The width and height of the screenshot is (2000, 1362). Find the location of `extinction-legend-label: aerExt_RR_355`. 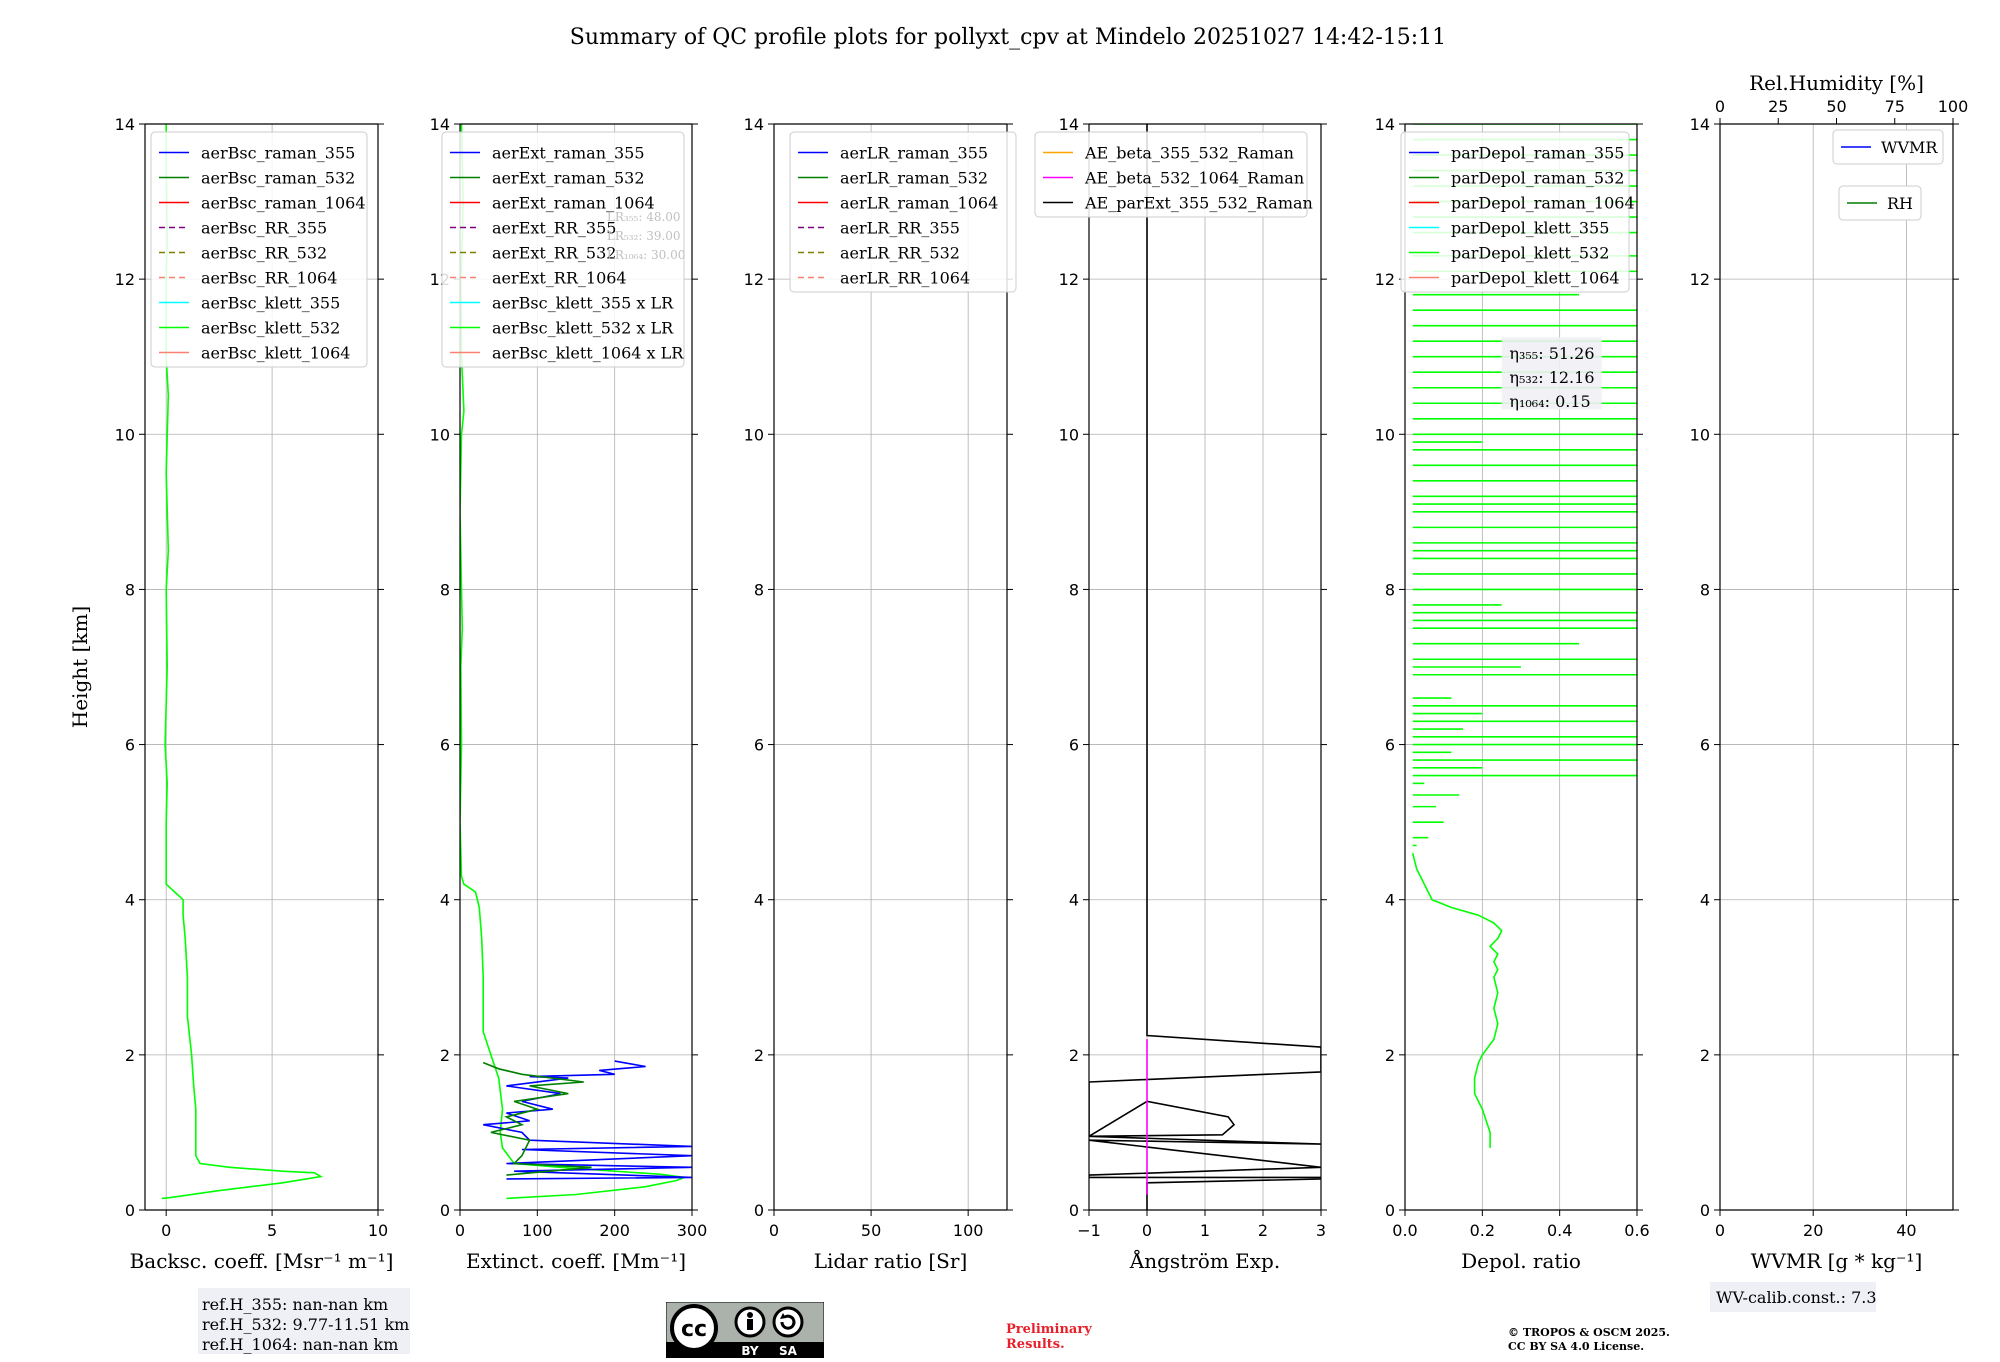

extinction-legend-label: aerExt_RR_355 is located at coordinates (554, 228).